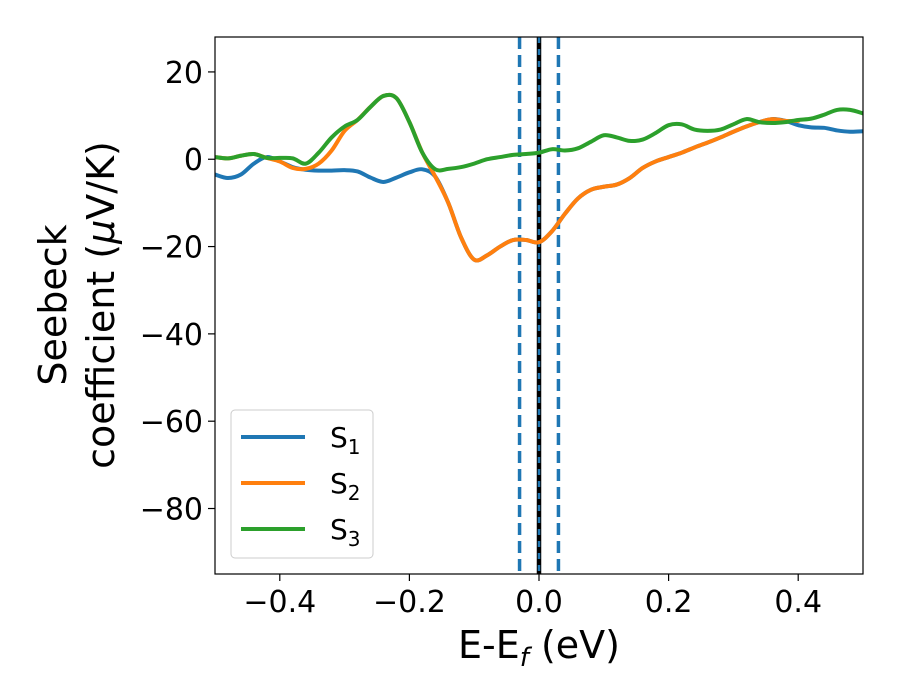 Image resolution: width=900 pixels, height=700 pixels. What do you see at coordinates (669, 602) in the screenshot?
I see `x-tick-label: 0.2` at bounding box center [669, 602].